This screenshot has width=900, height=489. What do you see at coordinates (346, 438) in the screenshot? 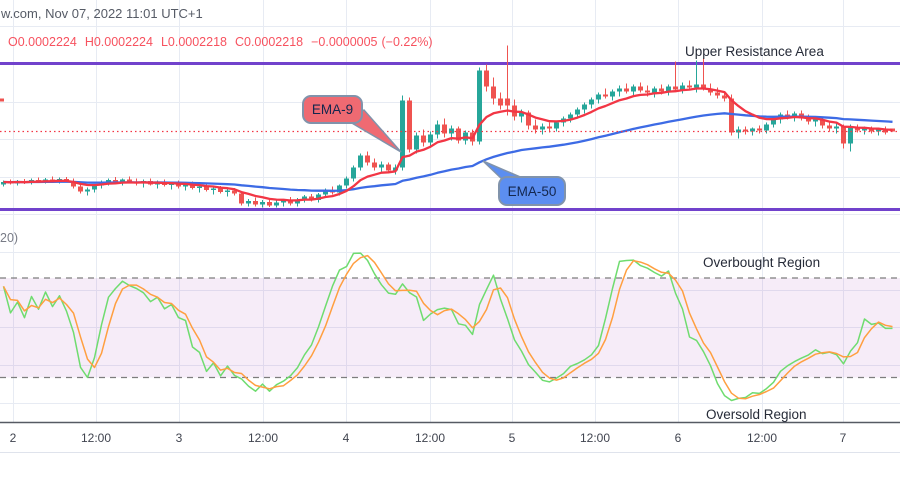
I see `x-axis-label: 4` at bounding box center [346, 438].